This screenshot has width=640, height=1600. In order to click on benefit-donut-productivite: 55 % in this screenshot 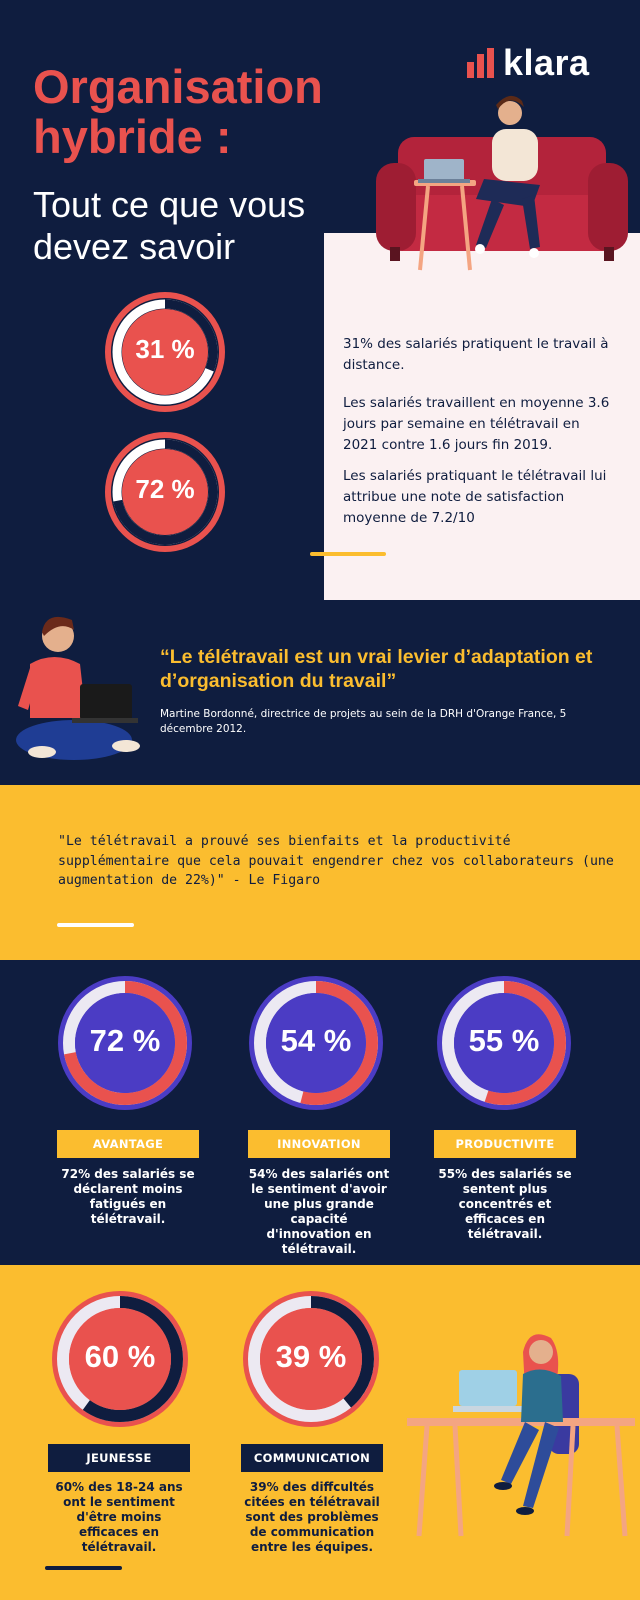, I will do `click(504, 1043)`.